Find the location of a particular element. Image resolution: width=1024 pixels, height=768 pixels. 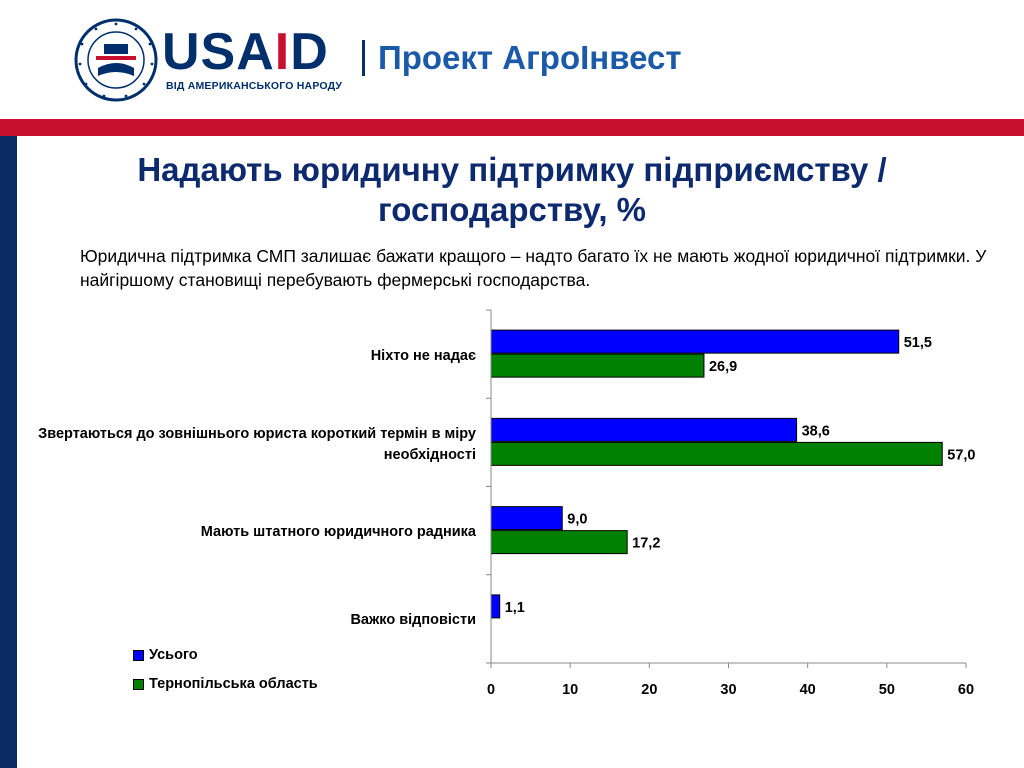

bar-series0-cat0 is located at coordinates (695, 341).